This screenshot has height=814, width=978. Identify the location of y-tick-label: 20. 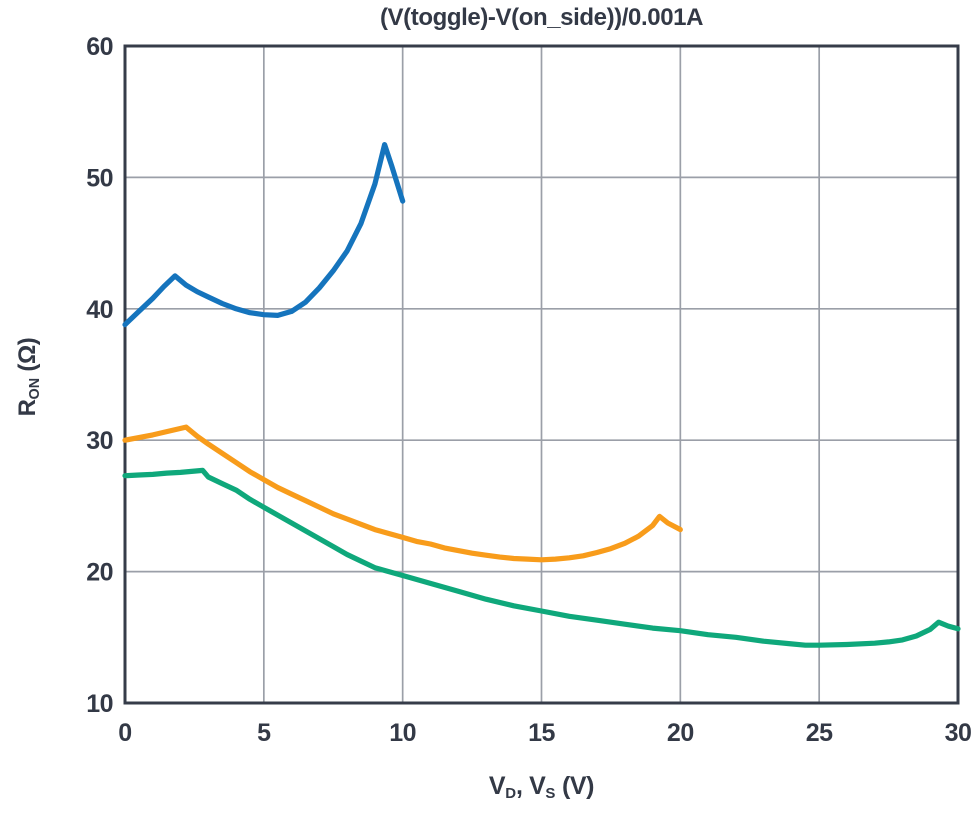
(99, 573).